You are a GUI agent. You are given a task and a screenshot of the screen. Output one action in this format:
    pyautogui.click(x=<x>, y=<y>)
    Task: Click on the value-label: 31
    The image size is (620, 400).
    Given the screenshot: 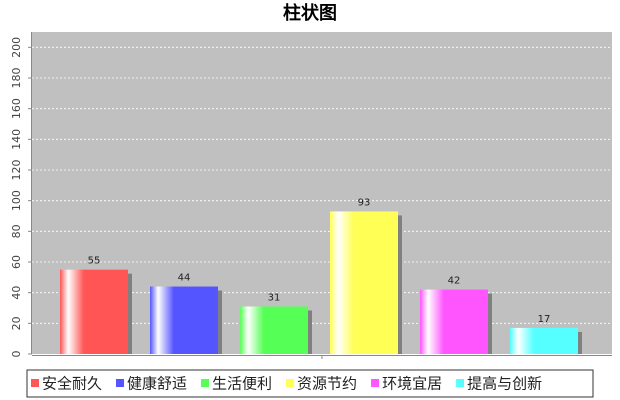 What is the action you would take?
    pyautogui.click(x=274, y=297)
    